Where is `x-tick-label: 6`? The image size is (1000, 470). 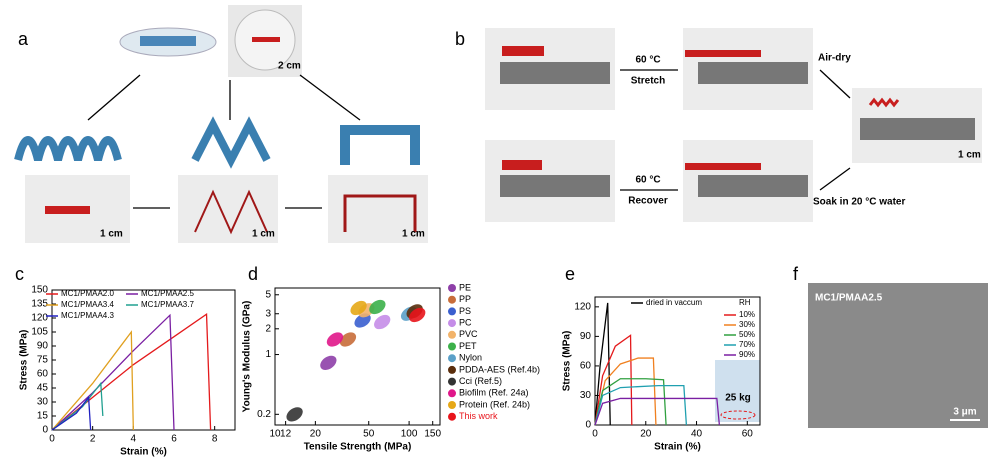 x-tick-label: 6 is located at coordinates (174, 439).